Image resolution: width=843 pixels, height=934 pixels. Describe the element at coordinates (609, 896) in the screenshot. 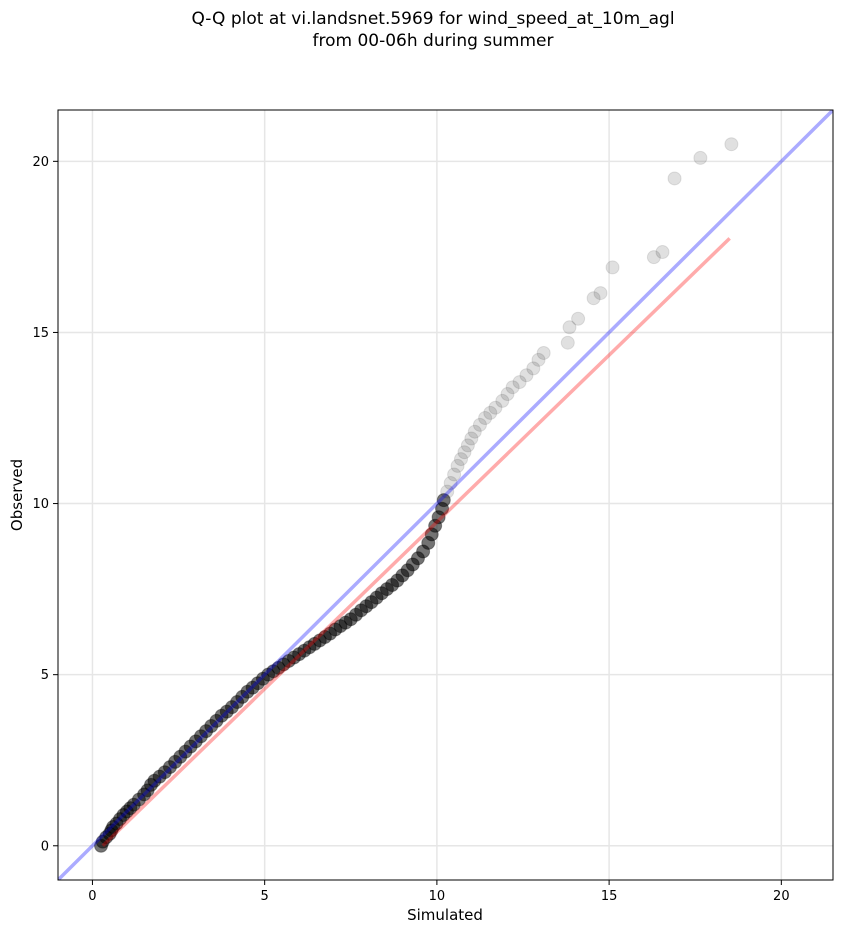

I see `x-tick-label: 15` at that location.